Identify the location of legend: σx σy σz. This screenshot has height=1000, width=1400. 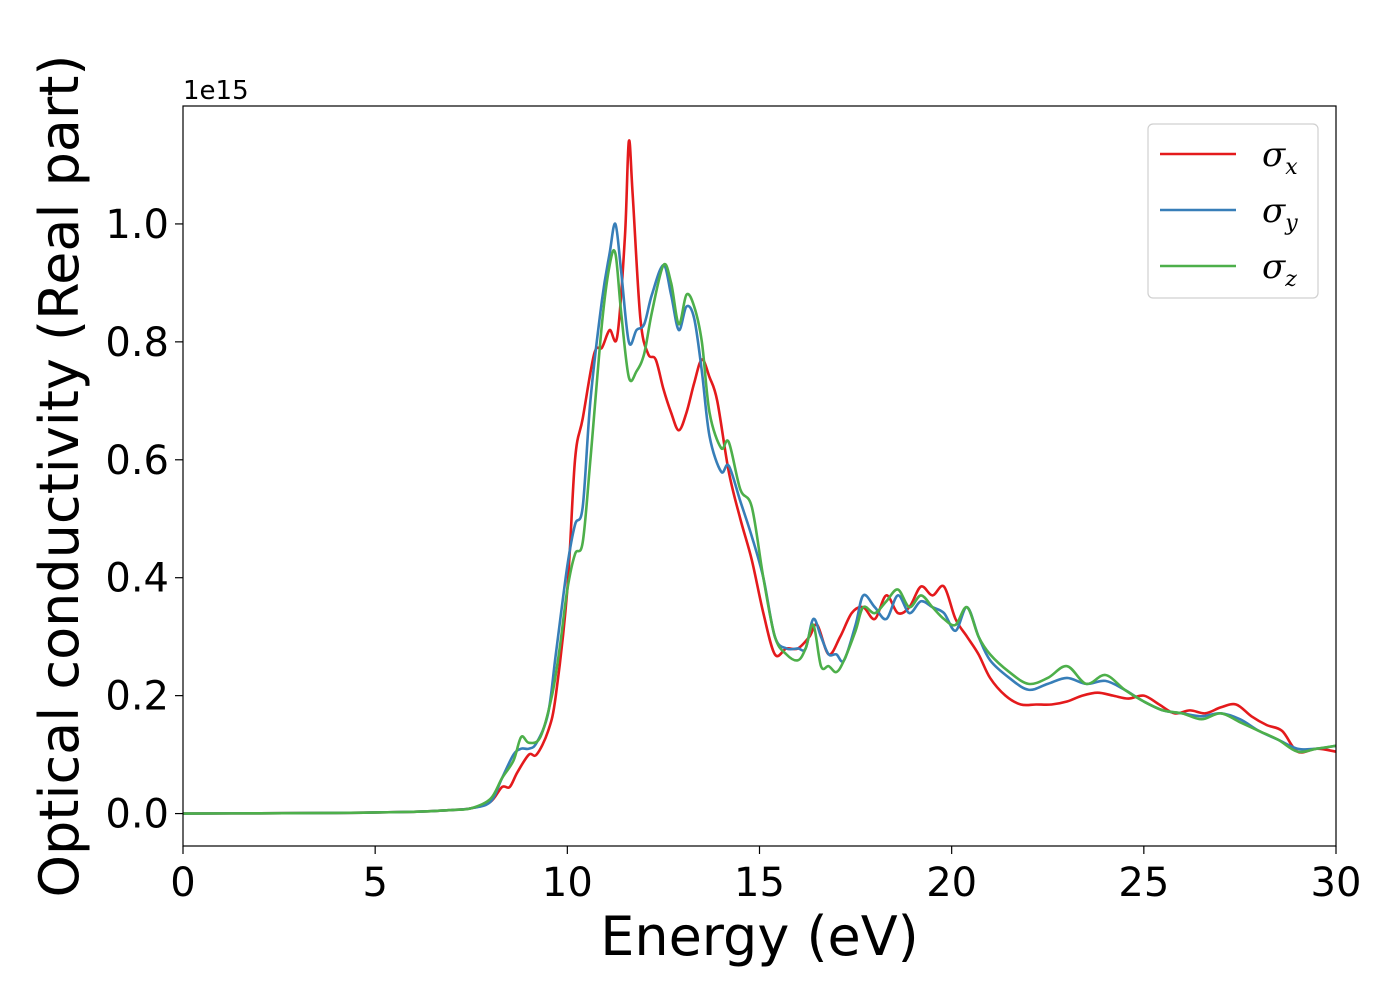
(1233, 211).